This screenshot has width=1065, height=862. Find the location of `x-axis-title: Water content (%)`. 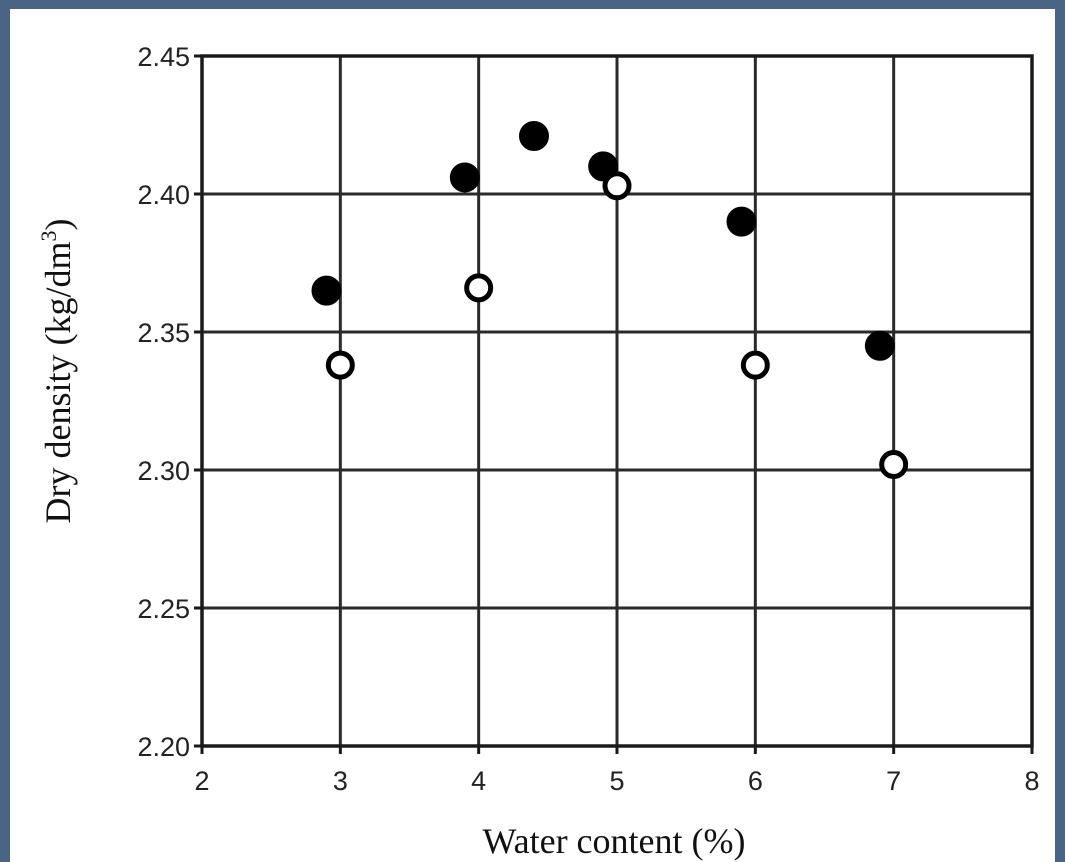

x-axis-title: Water content (%) is located at coordinates (614, 841).